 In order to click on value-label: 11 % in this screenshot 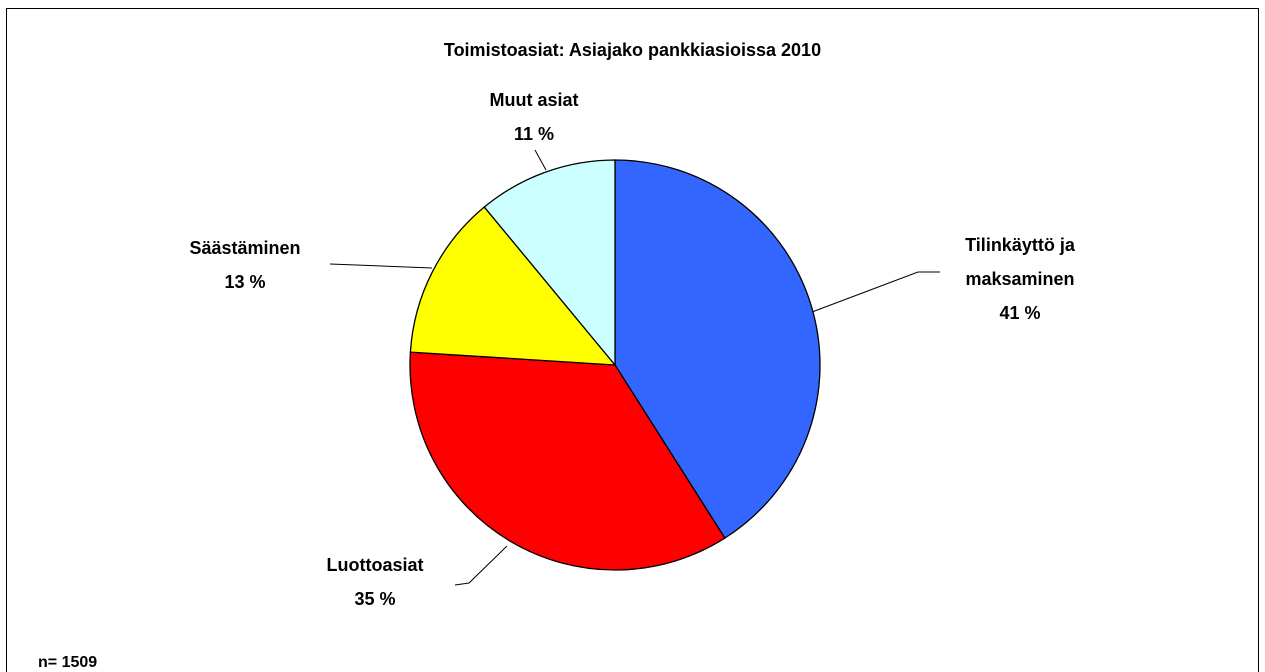, I will do `click(534, 134)`.